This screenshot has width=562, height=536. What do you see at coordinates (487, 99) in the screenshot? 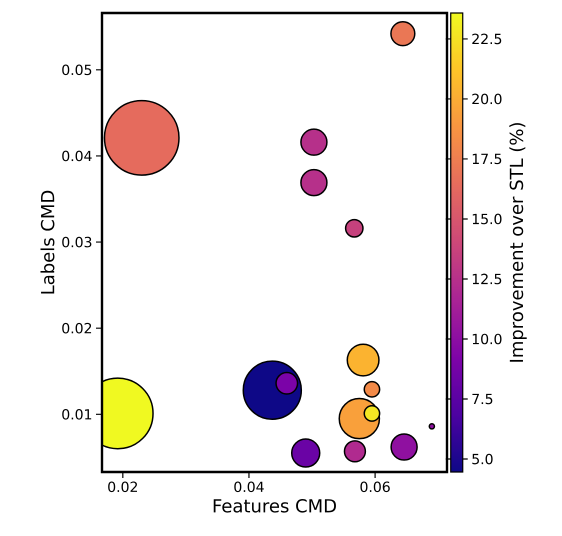
I see `color-bar-label: 20.0` at bounding box center [487, 99].